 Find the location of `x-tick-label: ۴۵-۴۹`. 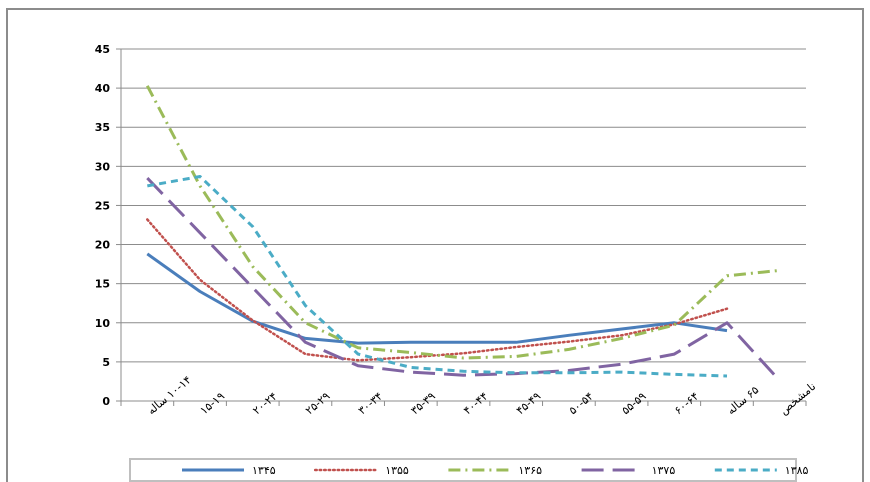

x-tick-label: ۴۵-۴۹ is located at coordinates (529, 404).